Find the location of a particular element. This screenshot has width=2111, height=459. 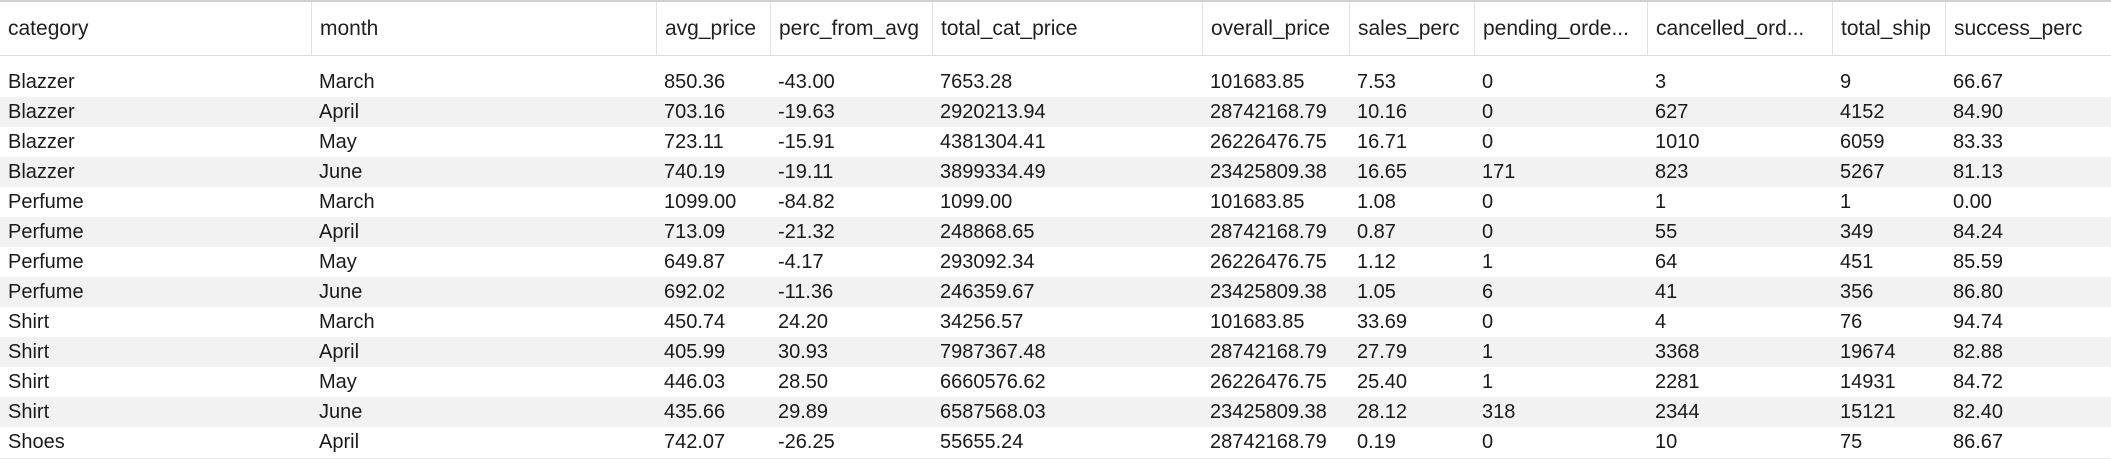

column-header-sales-perc: sales_perc is located at coordinates (1411, 29).